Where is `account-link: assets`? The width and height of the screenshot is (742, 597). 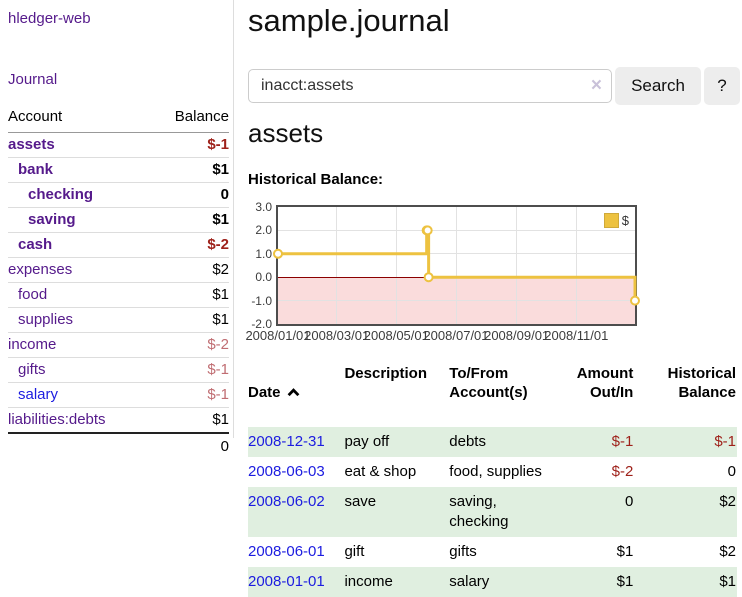 account-link: assets is located at coordinates (31, 144).